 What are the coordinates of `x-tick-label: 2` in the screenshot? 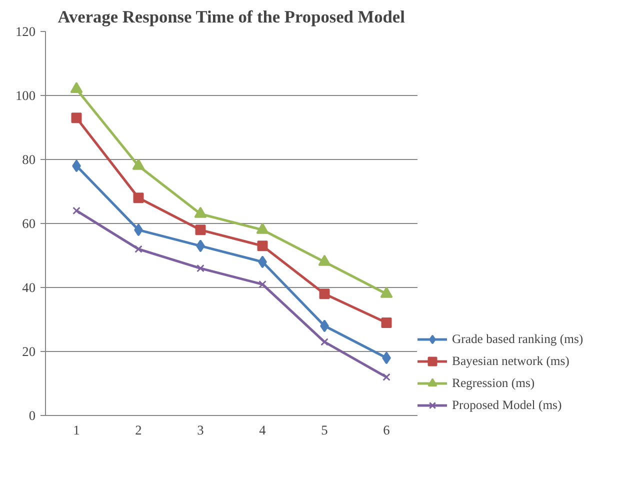 It's located at (138, 430).